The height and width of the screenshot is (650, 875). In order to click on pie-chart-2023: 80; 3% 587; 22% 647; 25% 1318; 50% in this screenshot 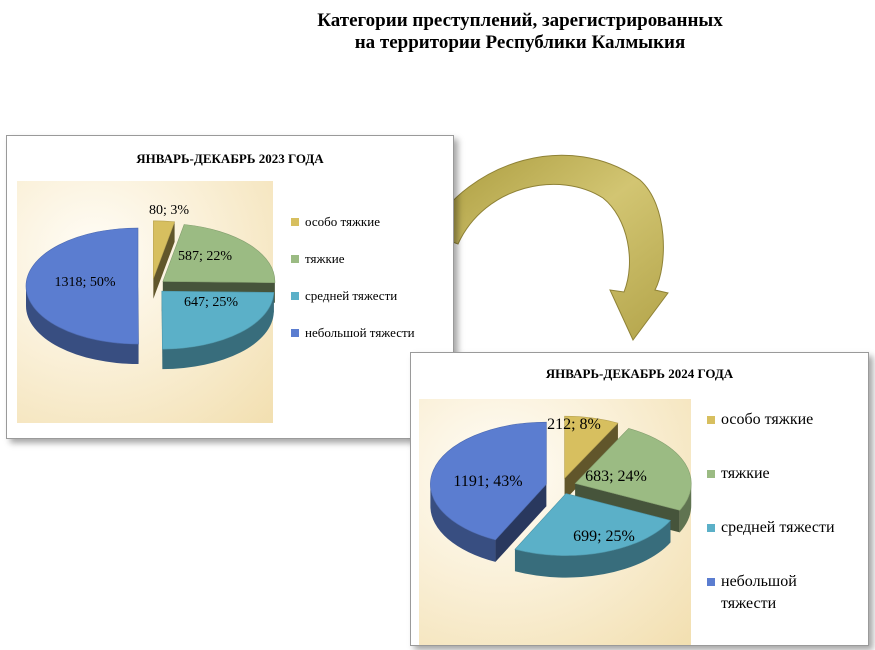, I will do `click(150, 286)`.